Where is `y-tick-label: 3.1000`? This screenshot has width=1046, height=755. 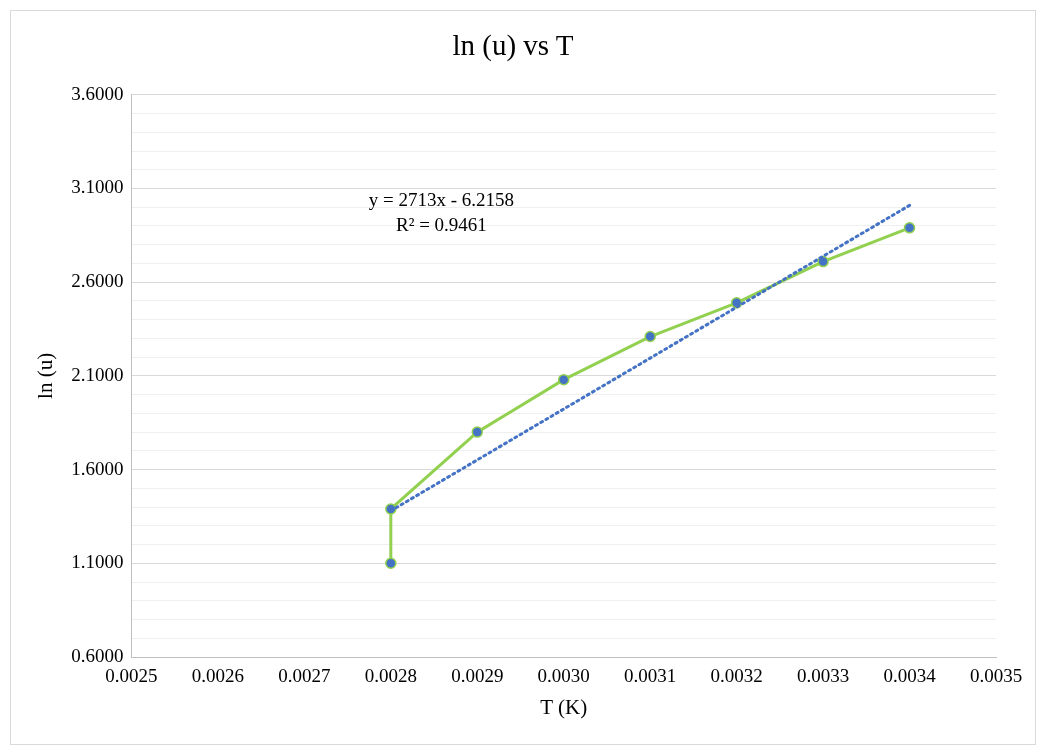 y-tick-label: 3.1000 is located at coordinates (97, 187).